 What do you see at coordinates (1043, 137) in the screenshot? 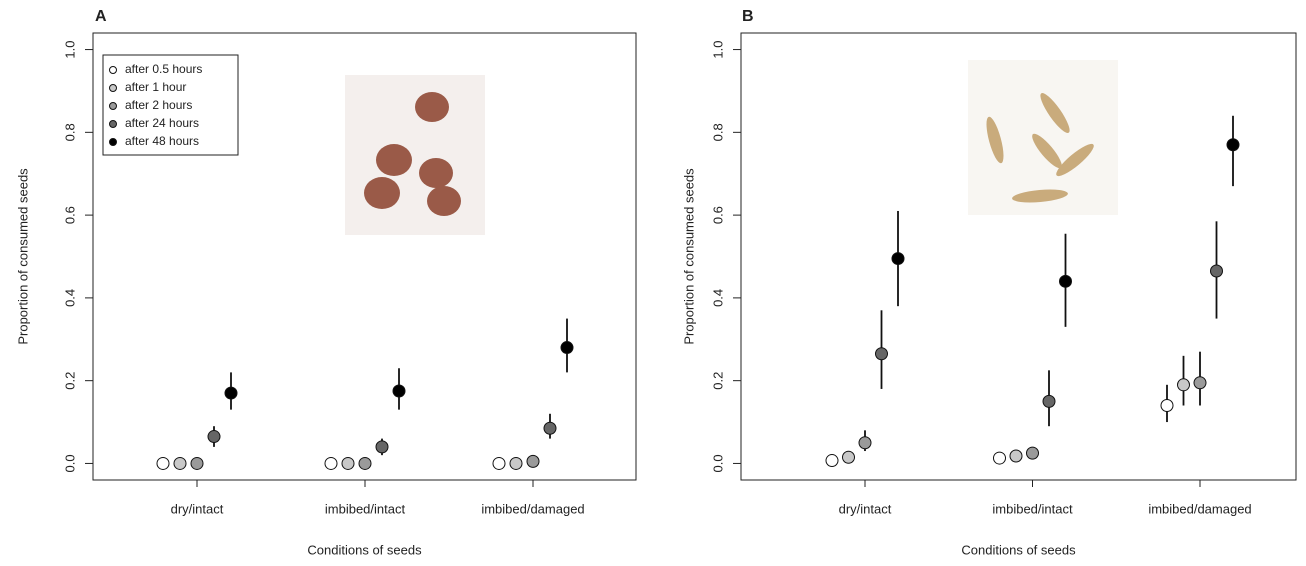
I see `seed-photo-b` at bounding box center [1043, 137].